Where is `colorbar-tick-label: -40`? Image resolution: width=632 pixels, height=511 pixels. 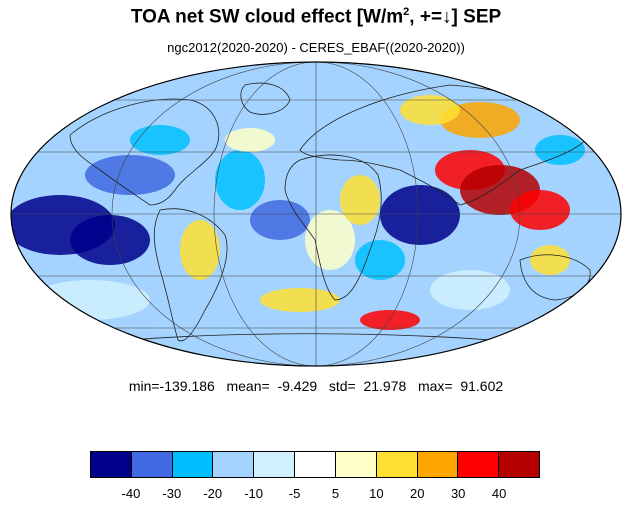
colorbar-tick-label: -40 is located at coordinates (131, 493).